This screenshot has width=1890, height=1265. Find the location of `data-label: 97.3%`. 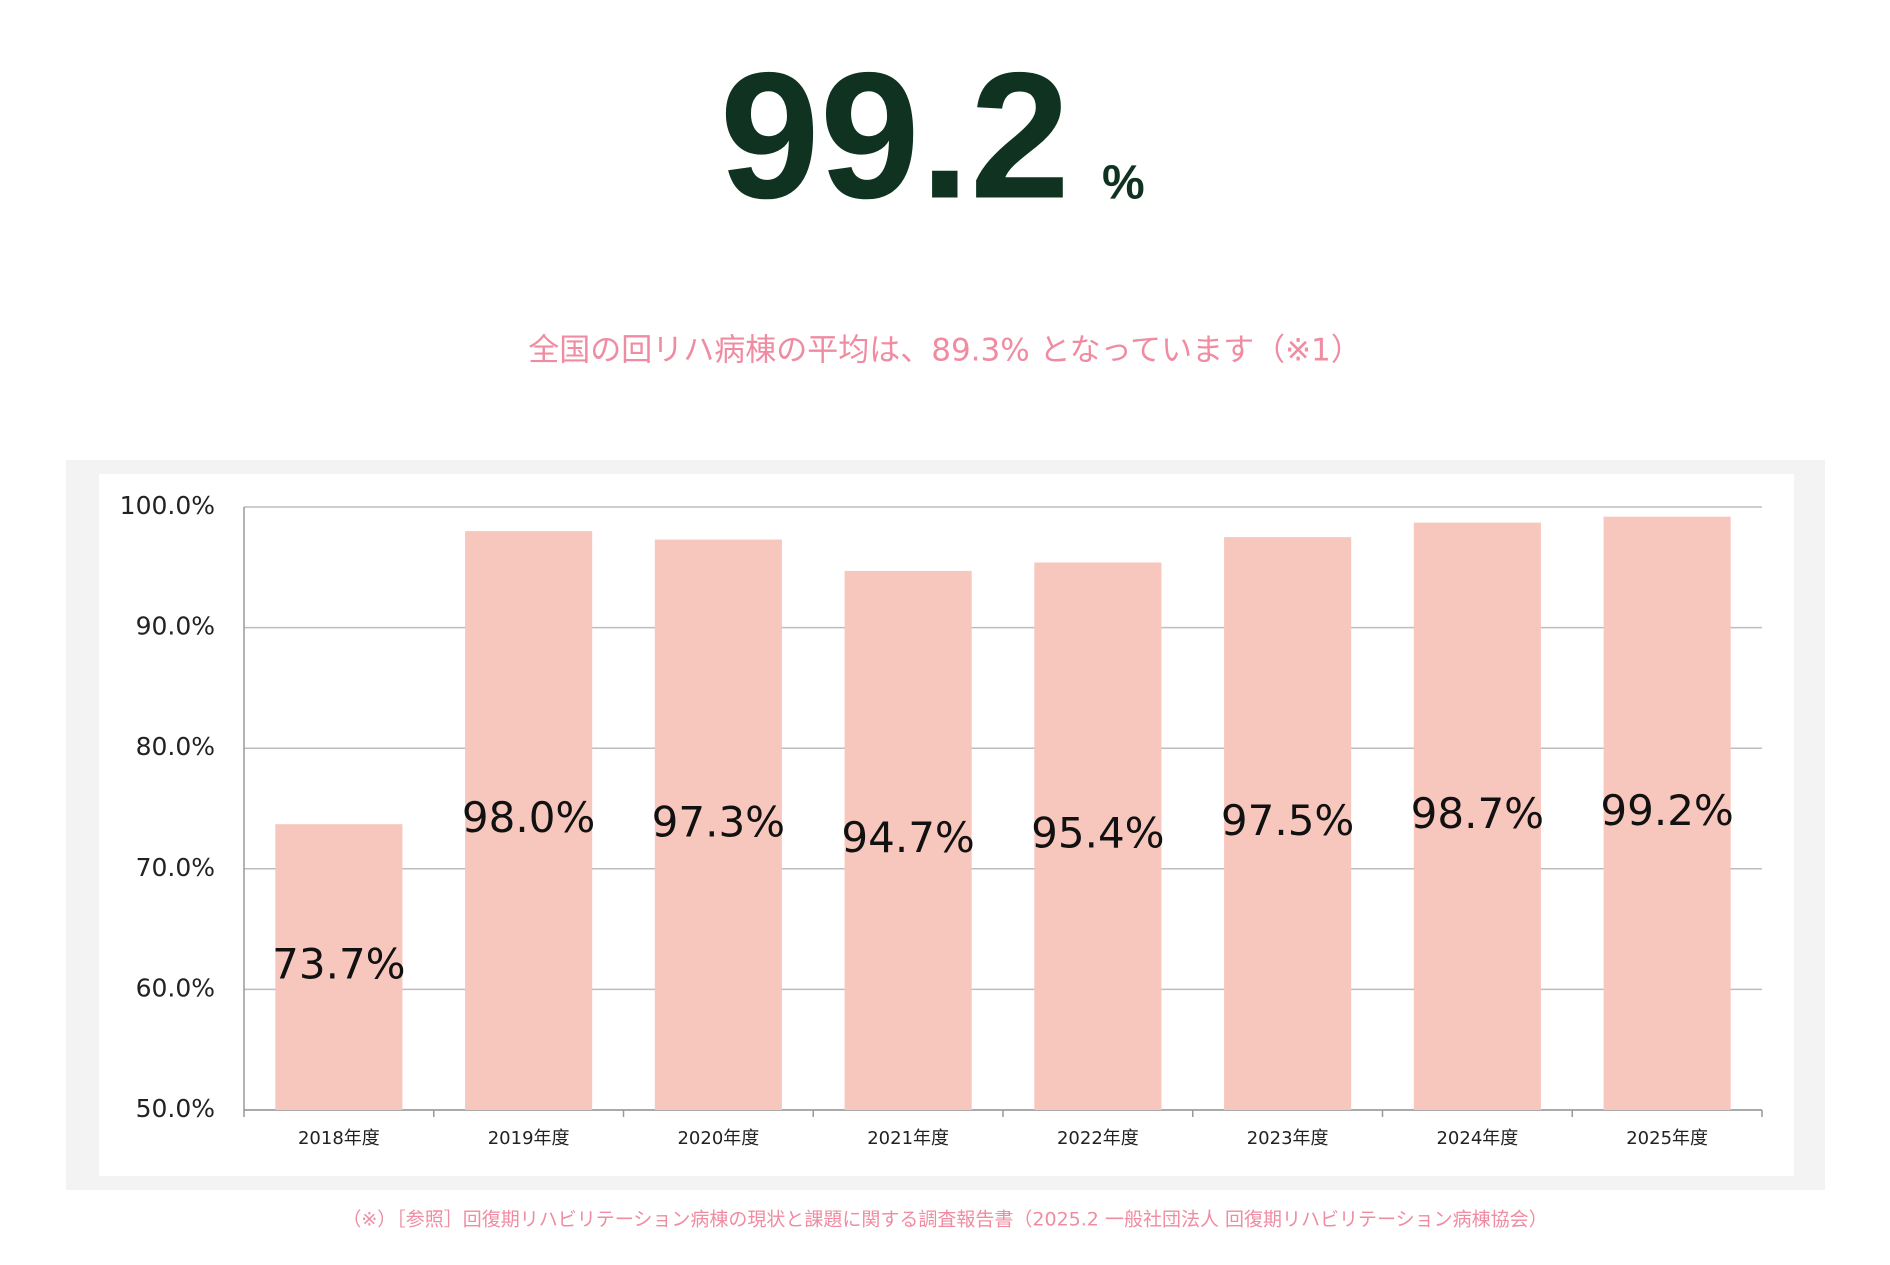

data-label: 97.3% is located at coordinates (718, 821).